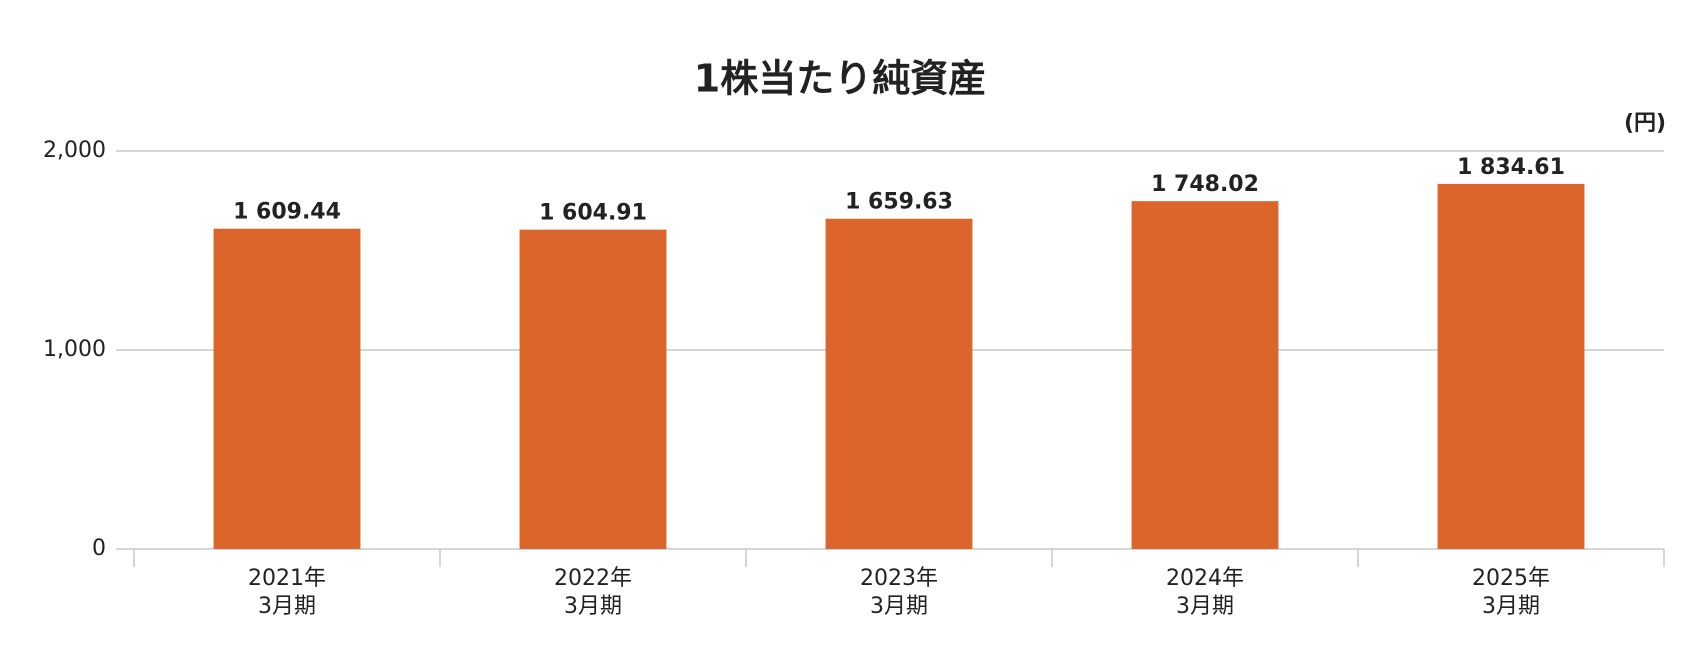  What do you see at coordinates (840, 79) in the screenshot?
I see `chart-title: 1株当たり純資産` at bounding box center [840, 79].